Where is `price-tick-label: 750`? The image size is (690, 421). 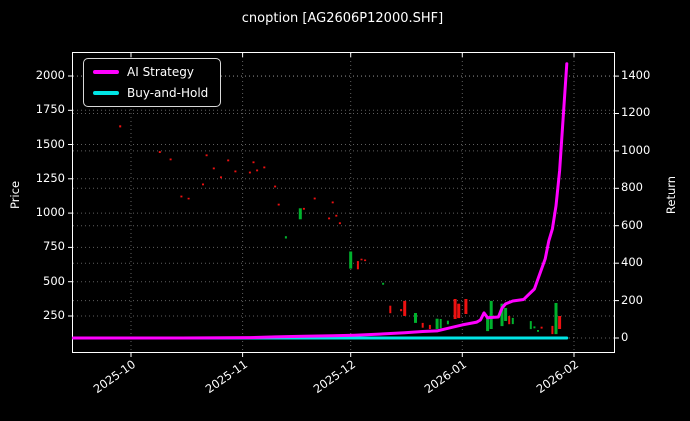
price-tick-label: 750 is located at coordinates (54, 246).